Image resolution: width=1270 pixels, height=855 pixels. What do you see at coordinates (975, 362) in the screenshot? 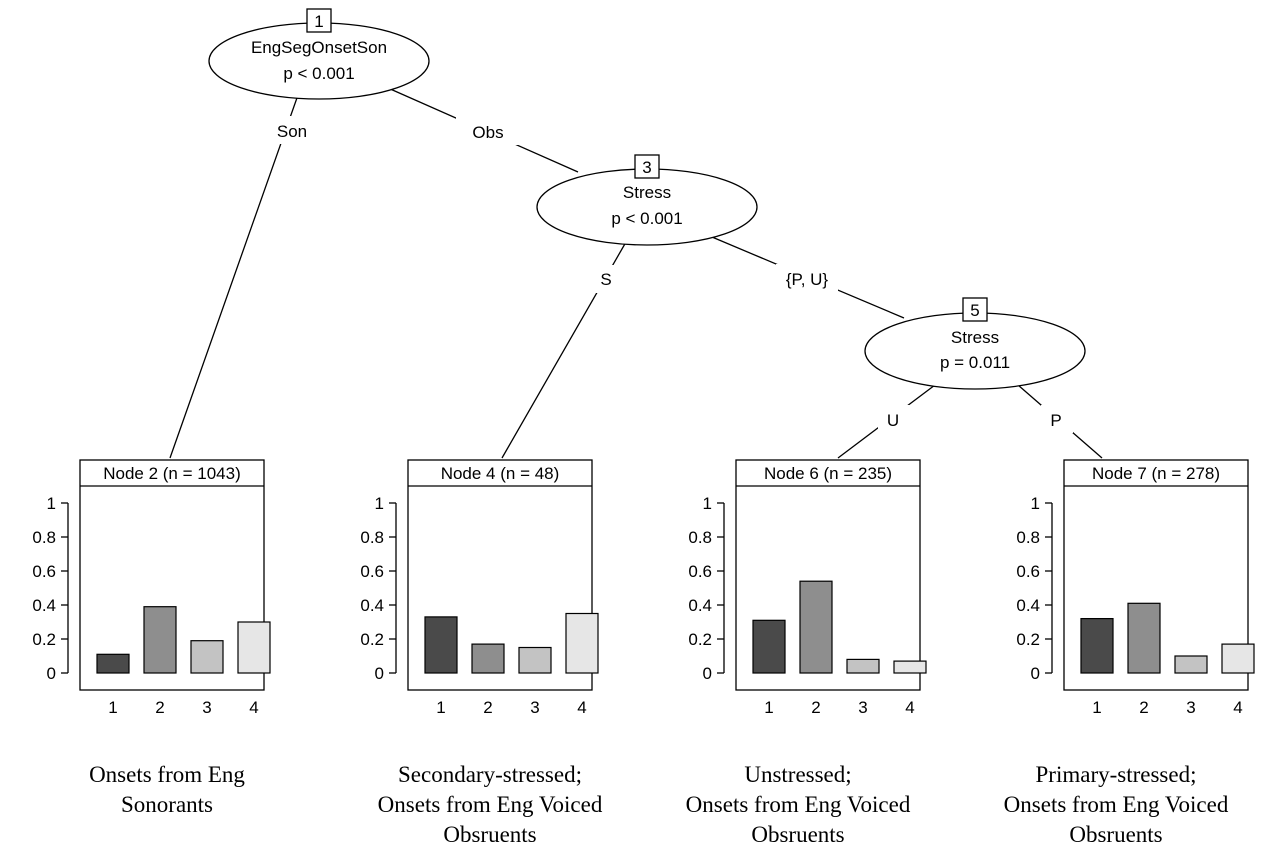
I see `node-pvalue: p = 0.011` at bounding box center [975, 362].